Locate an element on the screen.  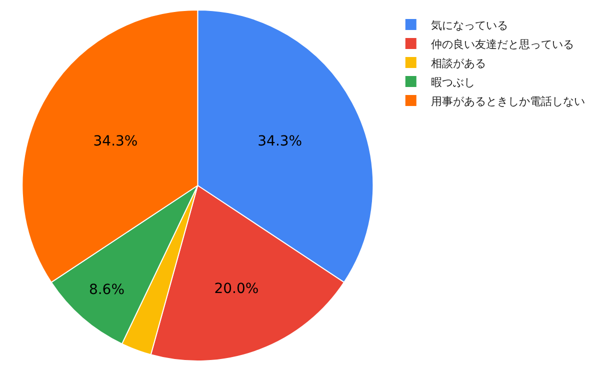
legend-label: 用事があるときしか電話しない is located at coordinates (507, 101).